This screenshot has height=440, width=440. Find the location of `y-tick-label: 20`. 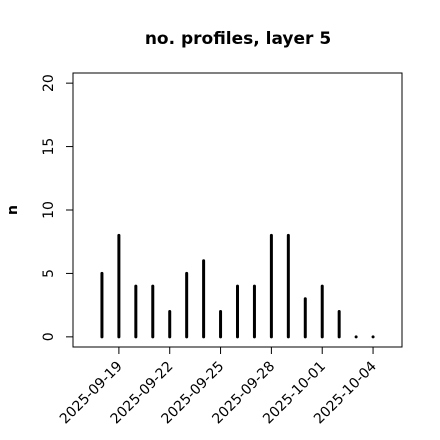

y-tick-label: 20 is located at coordinates (49, 83).